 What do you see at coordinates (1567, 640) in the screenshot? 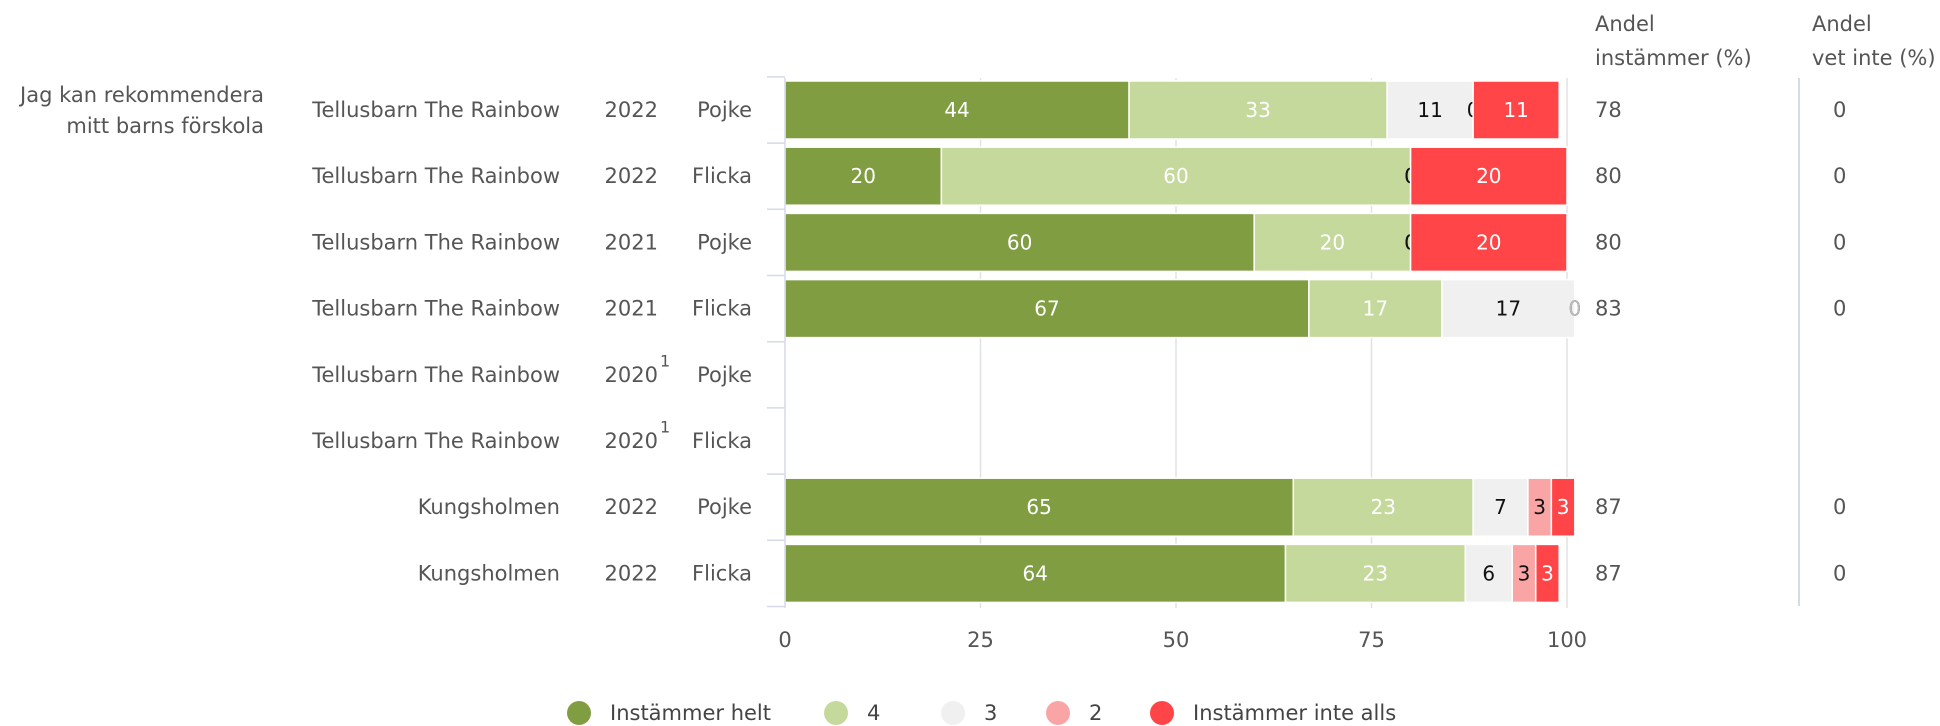
I see `x-tick-label: 100` at bounding box center [1567, 640].